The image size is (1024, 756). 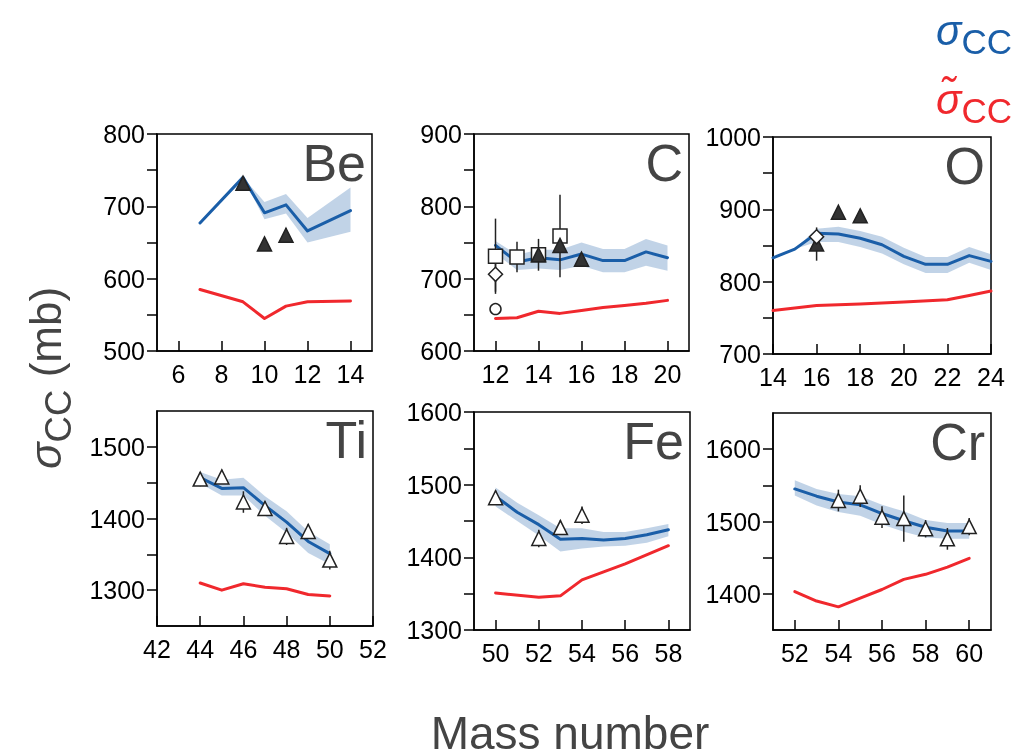 What do you see at coordinates (969, 652) in the screenshot?
I see `x-tick-label: 60` at bounding box center [969, 652].